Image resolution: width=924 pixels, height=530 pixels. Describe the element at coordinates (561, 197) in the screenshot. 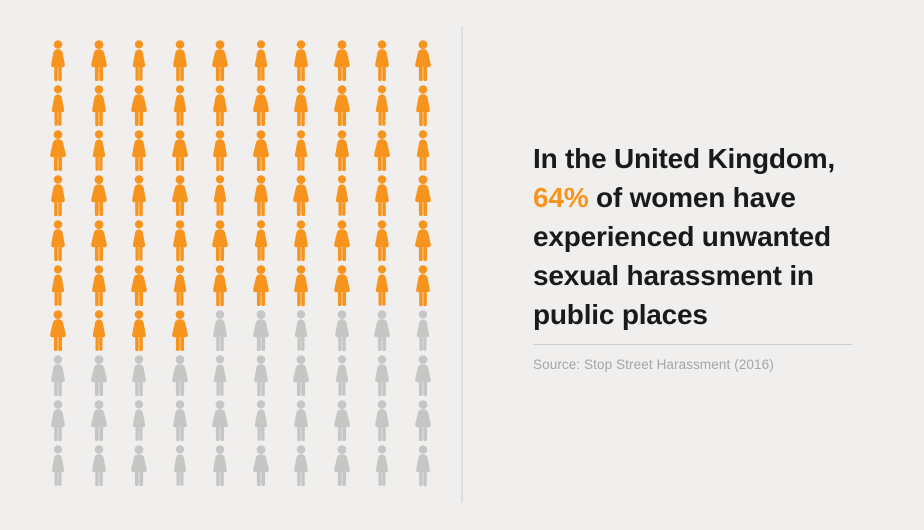

I see `headline-accent-percentage: 64%` at that location.